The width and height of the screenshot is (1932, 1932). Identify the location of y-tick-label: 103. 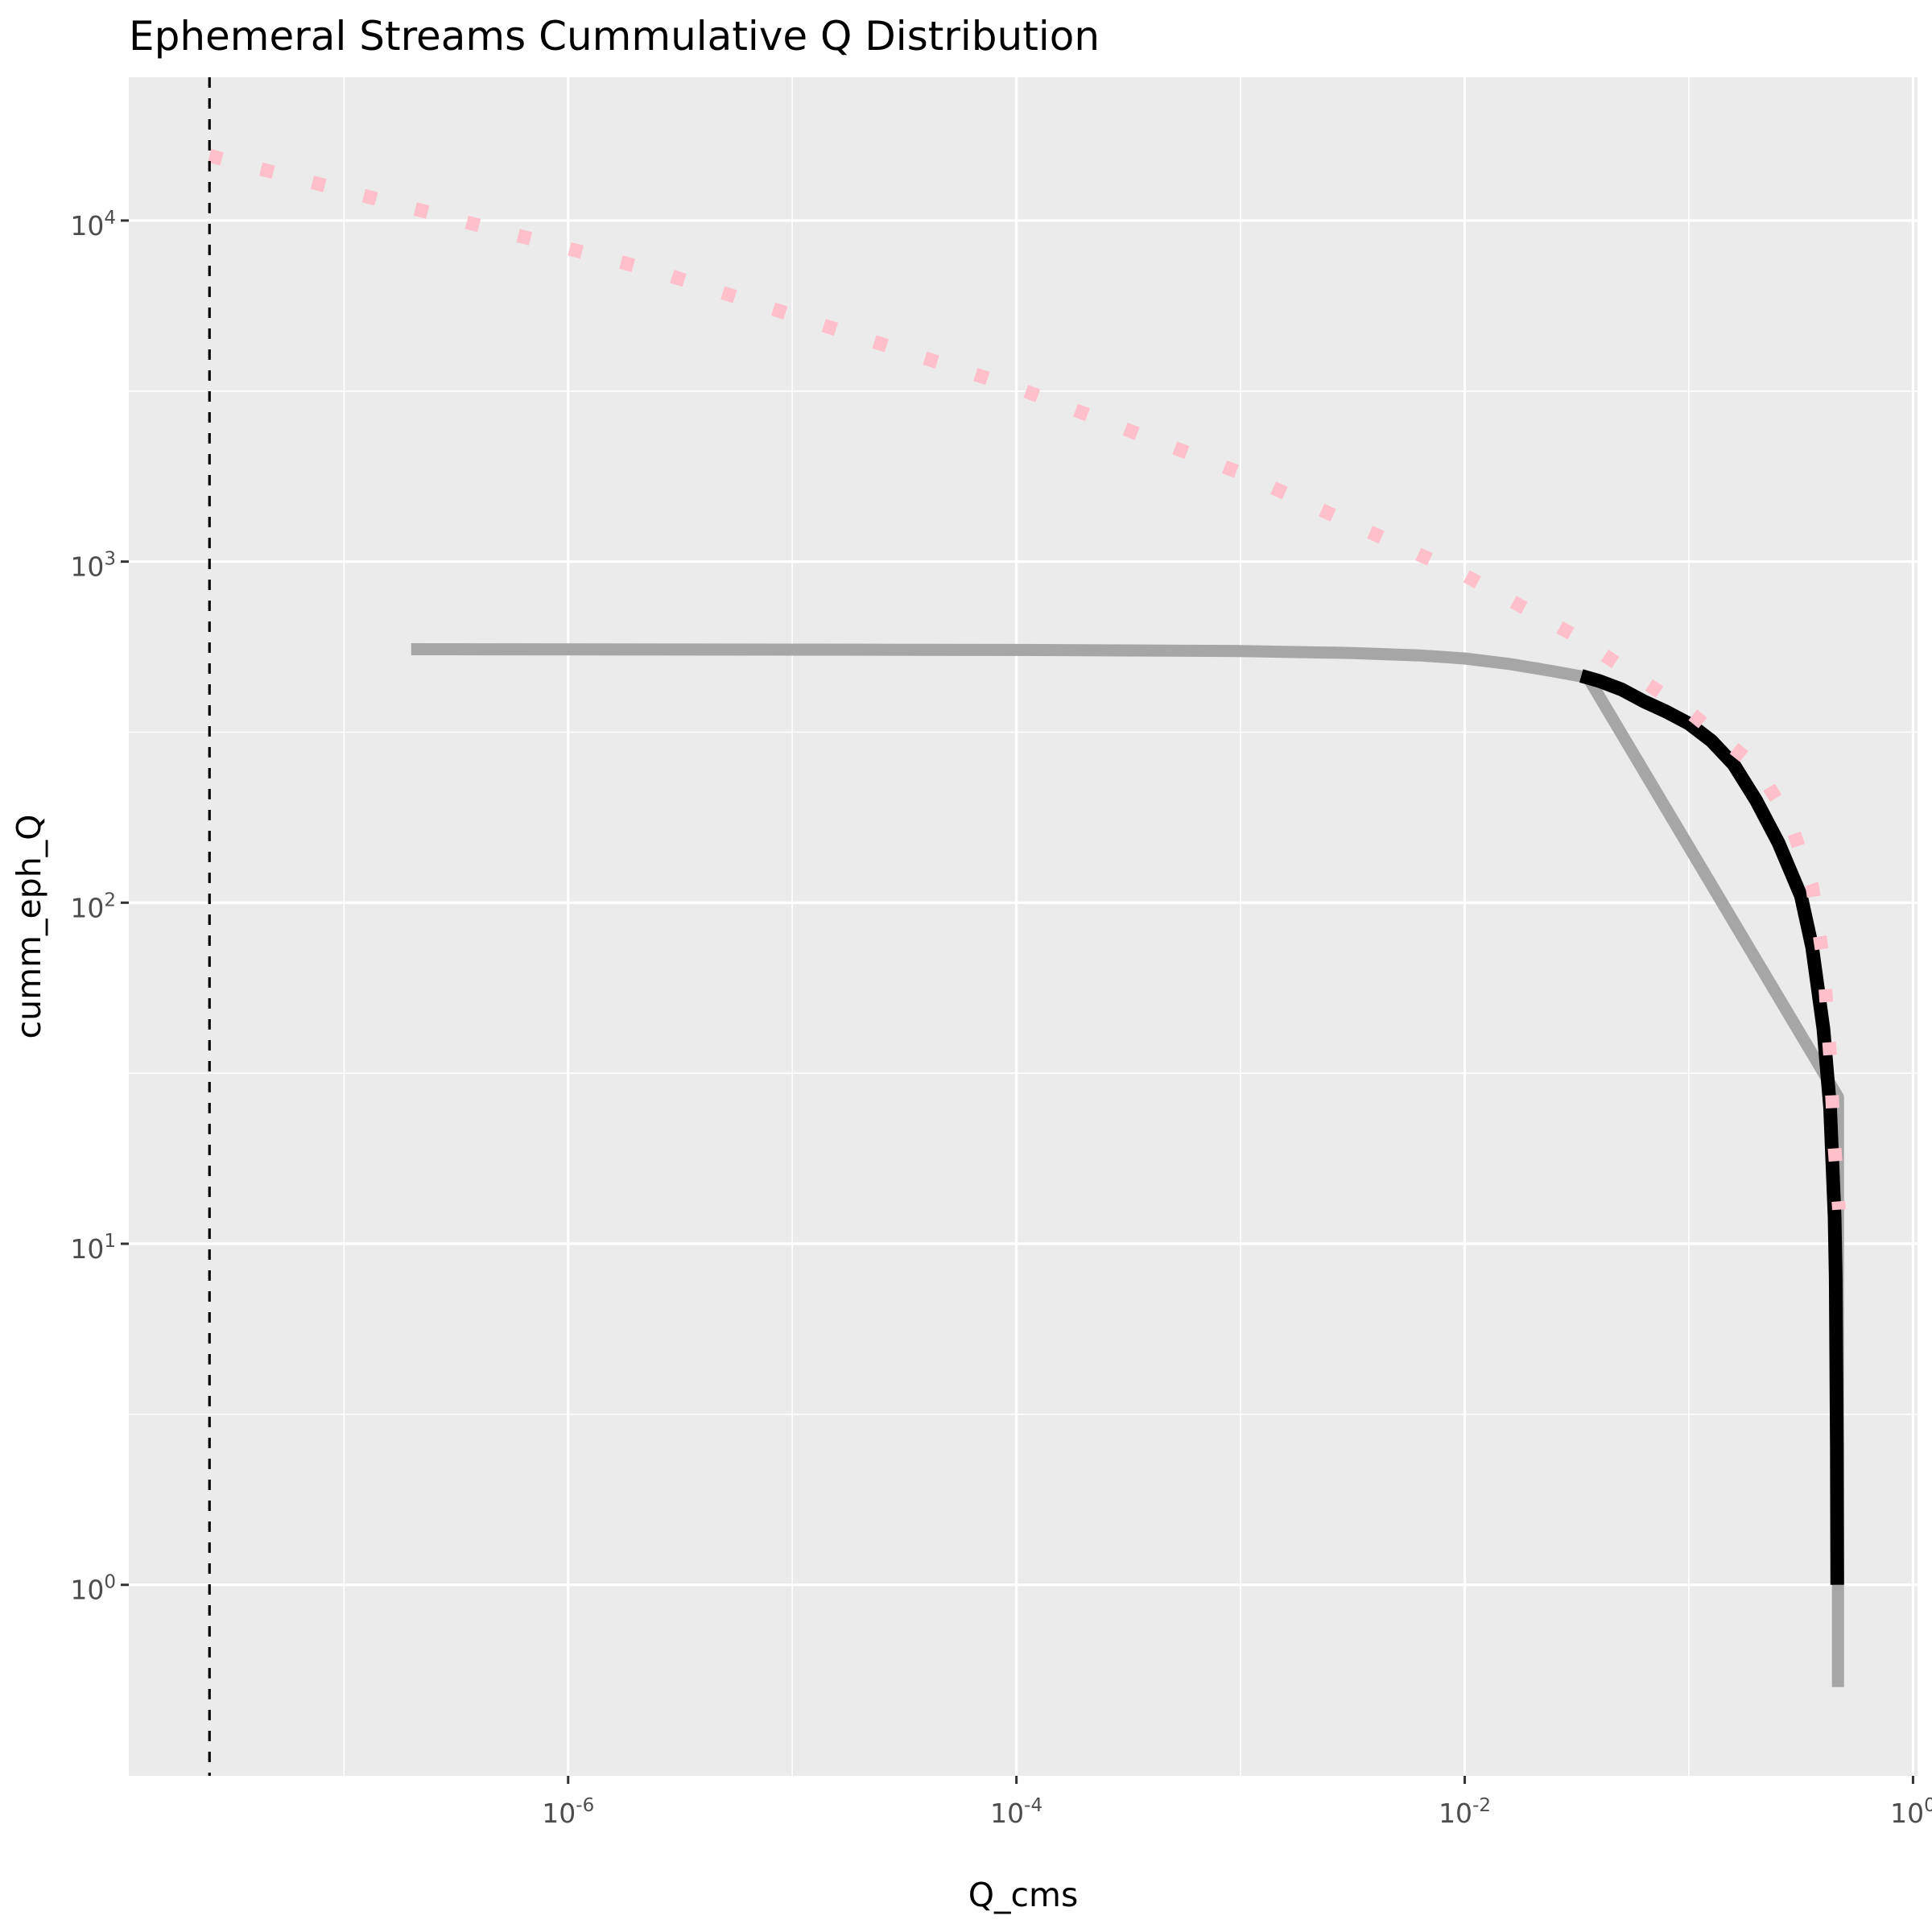
(93, 566).